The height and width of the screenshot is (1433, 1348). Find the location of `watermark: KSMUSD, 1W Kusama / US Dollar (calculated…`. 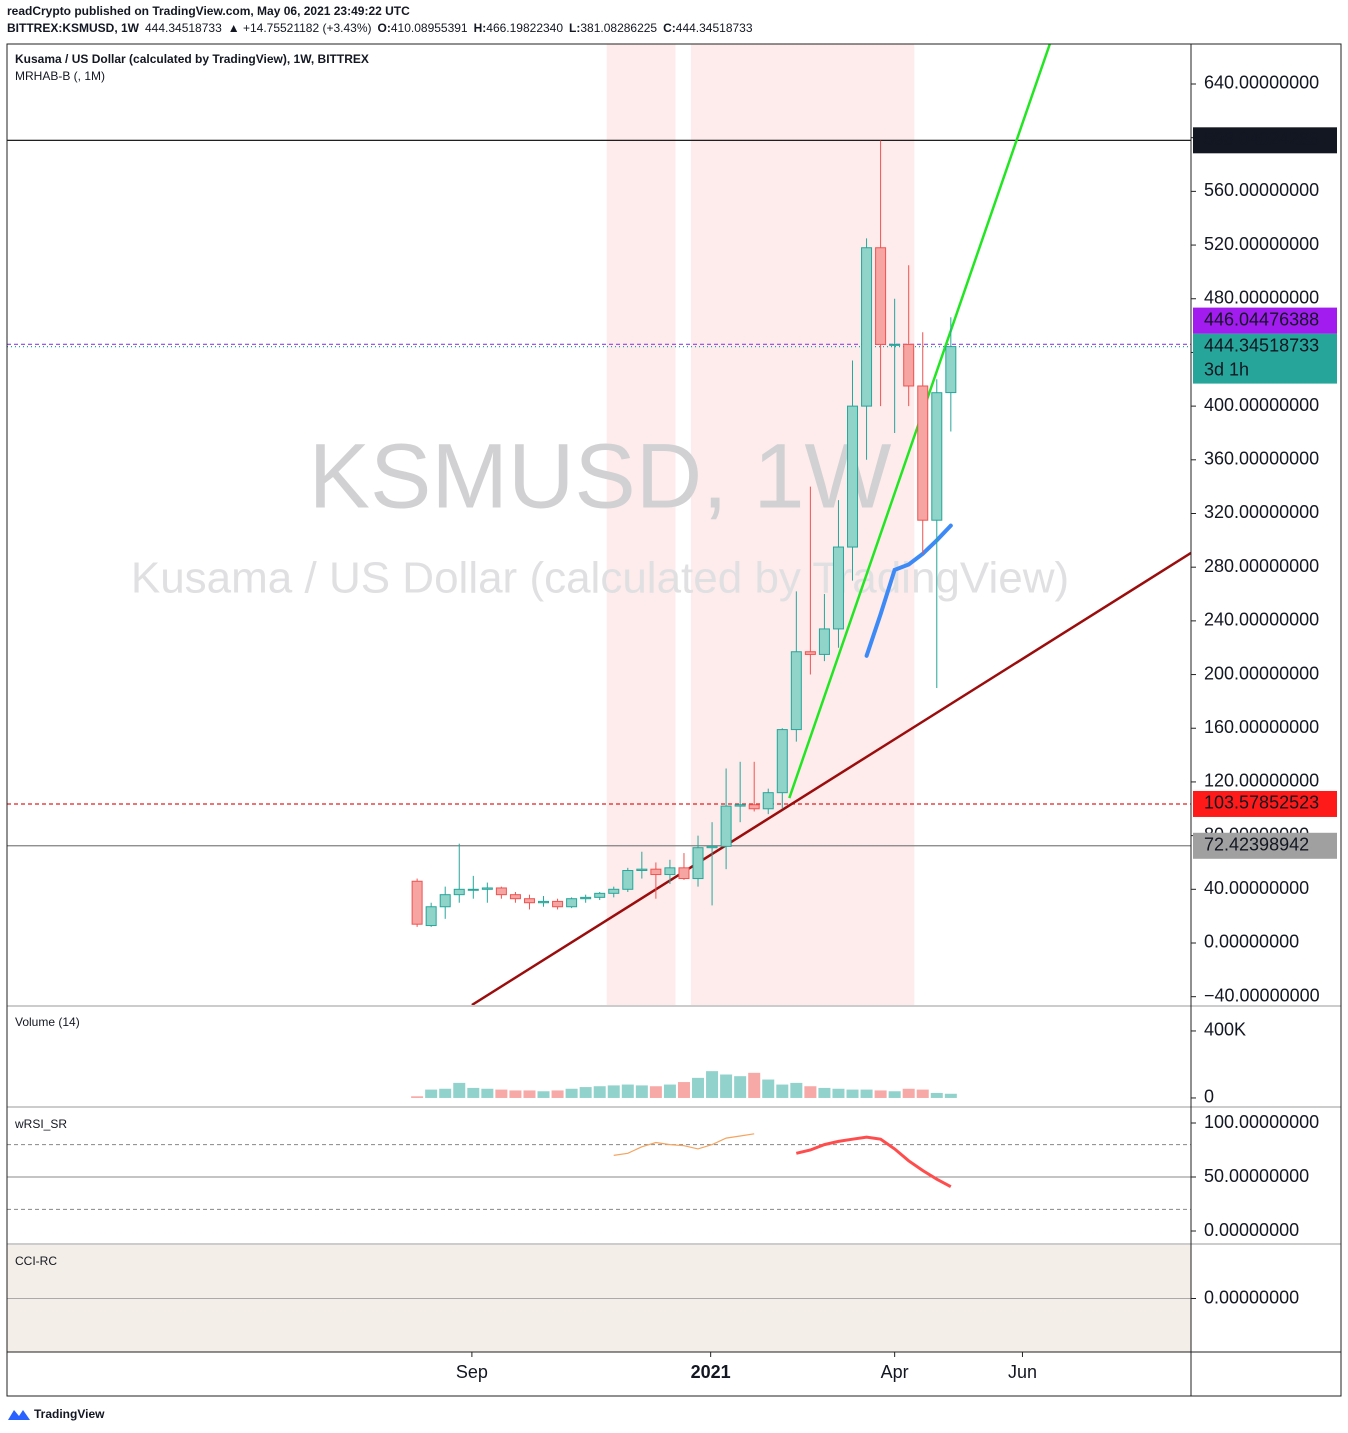

watermark: KSMUSD, 1W Kusama / US Dollar (calculated… is located at coordinates (600, 513).